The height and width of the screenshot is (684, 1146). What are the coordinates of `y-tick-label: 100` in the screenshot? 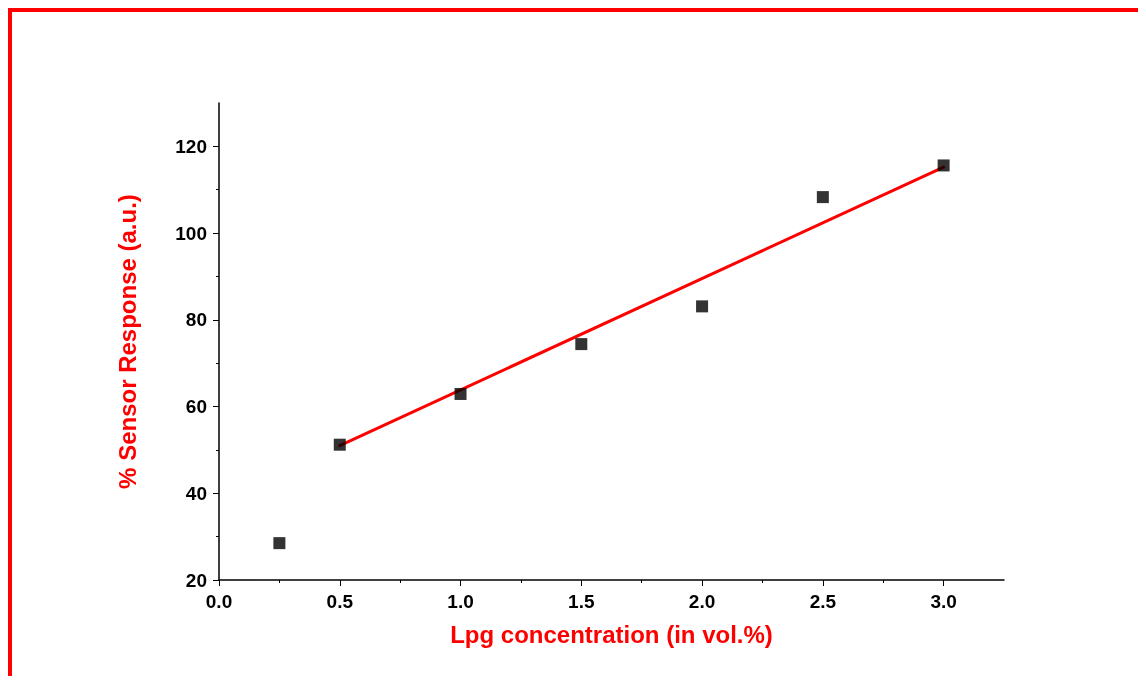 It's located at (191, 233).